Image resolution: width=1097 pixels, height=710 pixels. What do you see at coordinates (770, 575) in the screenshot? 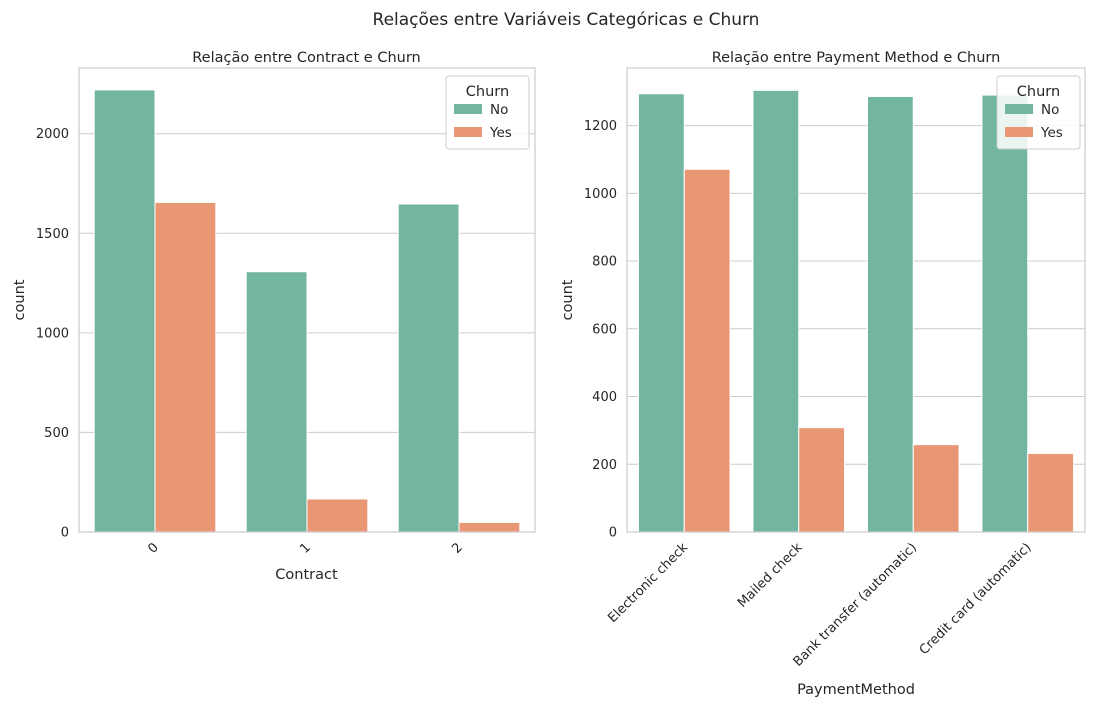
I see `x-tick-label: Mailed check` at bounding box center [770, 575].